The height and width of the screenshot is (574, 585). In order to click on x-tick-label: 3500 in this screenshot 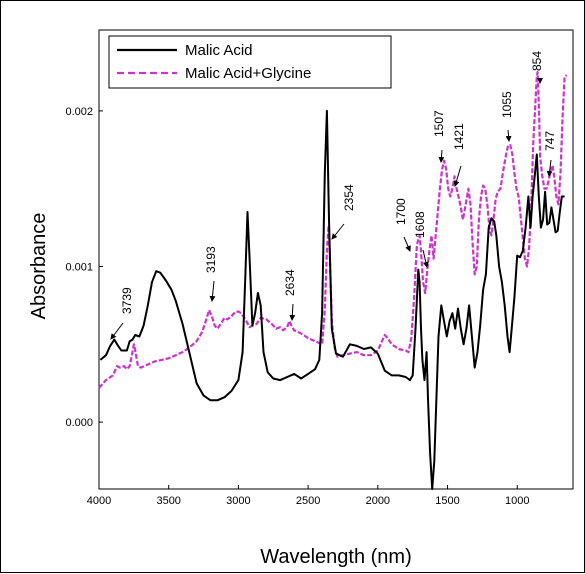, I will do `click(168, 501)`.